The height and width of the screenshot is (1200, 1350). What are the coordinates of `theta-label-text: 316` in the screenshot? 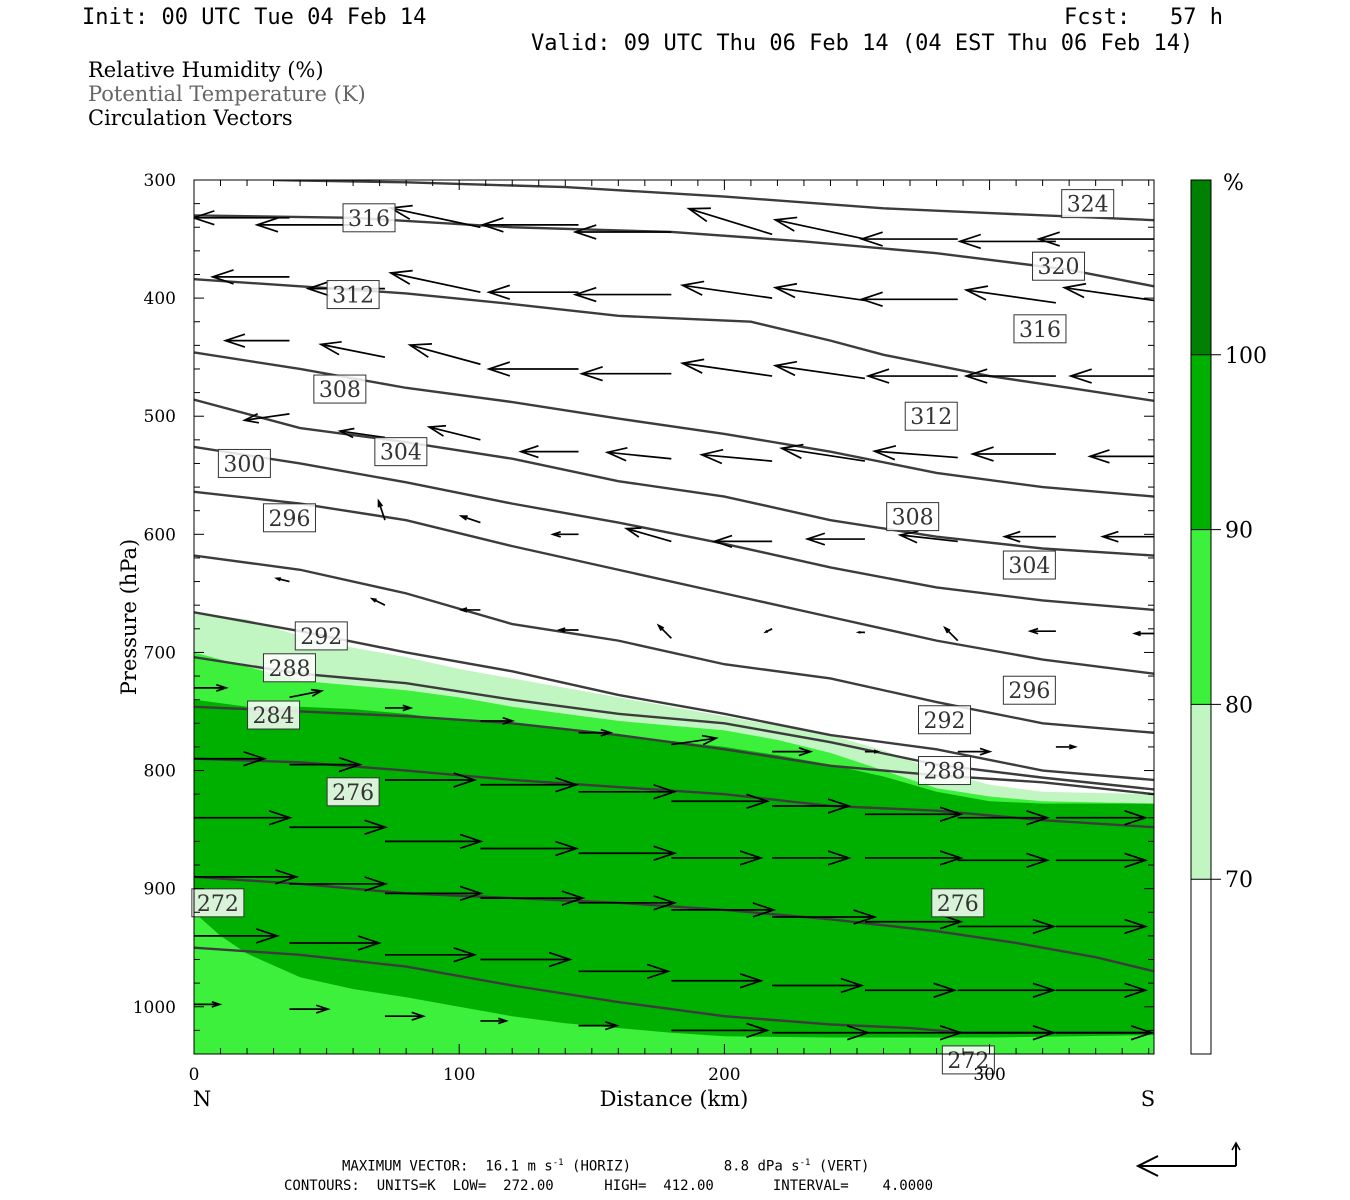 It's located at (369, 219).